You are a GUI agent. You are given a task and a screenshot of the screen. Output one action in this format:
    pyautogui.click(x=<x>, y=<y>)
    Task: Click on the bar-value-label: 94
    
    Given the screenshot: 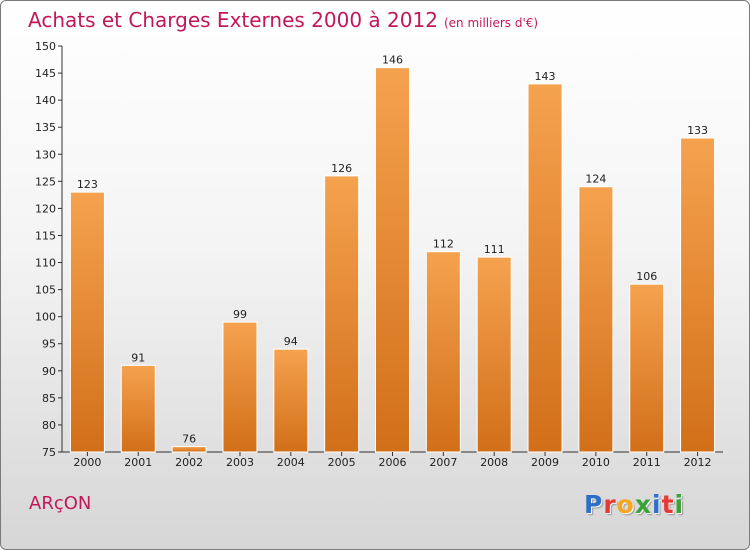 What is the action you would take?
    pyautogui.click(x=291, y=341)
    